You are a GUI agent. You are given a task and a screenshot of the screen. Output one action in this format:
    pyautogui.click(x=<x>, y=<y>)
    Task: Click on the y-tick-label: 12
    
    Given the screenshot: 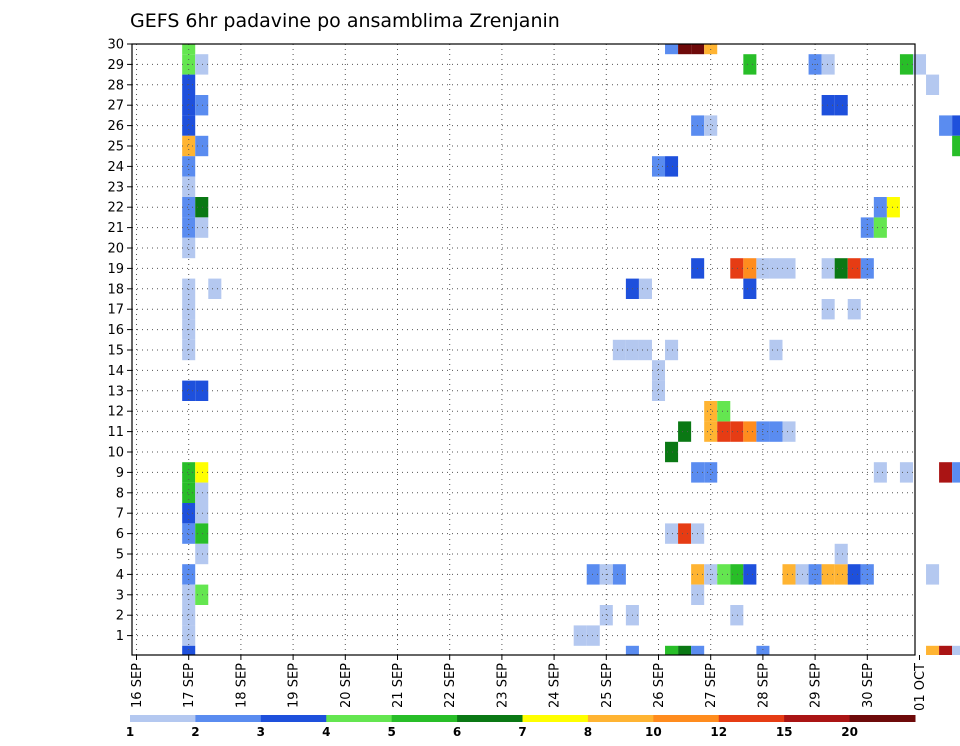 What is the action you would take?
    pyautogui.click(x=115, y=412)
    